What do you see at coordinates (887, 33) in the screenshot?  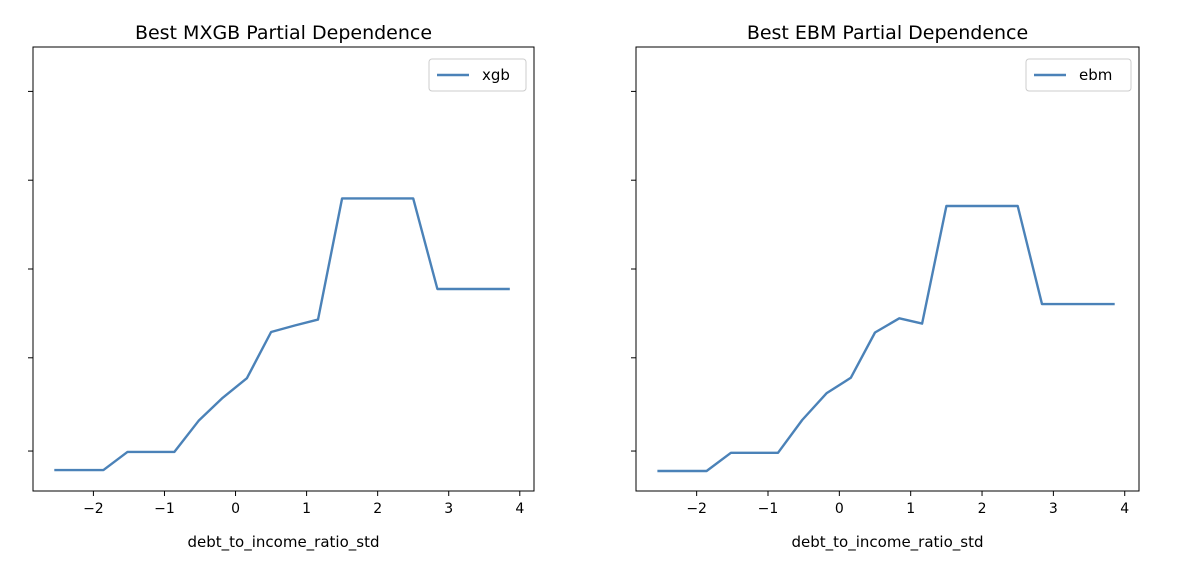 I see `chart-title: Best EBM Partial Dependence` at bounding box center [887, 33].